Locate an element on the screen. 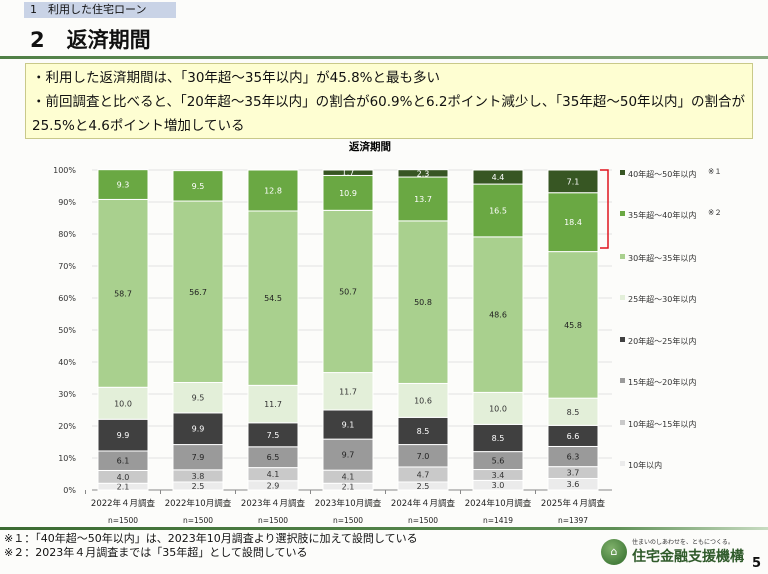  y-tick-label: 0% is located at coordinates (69, 490).